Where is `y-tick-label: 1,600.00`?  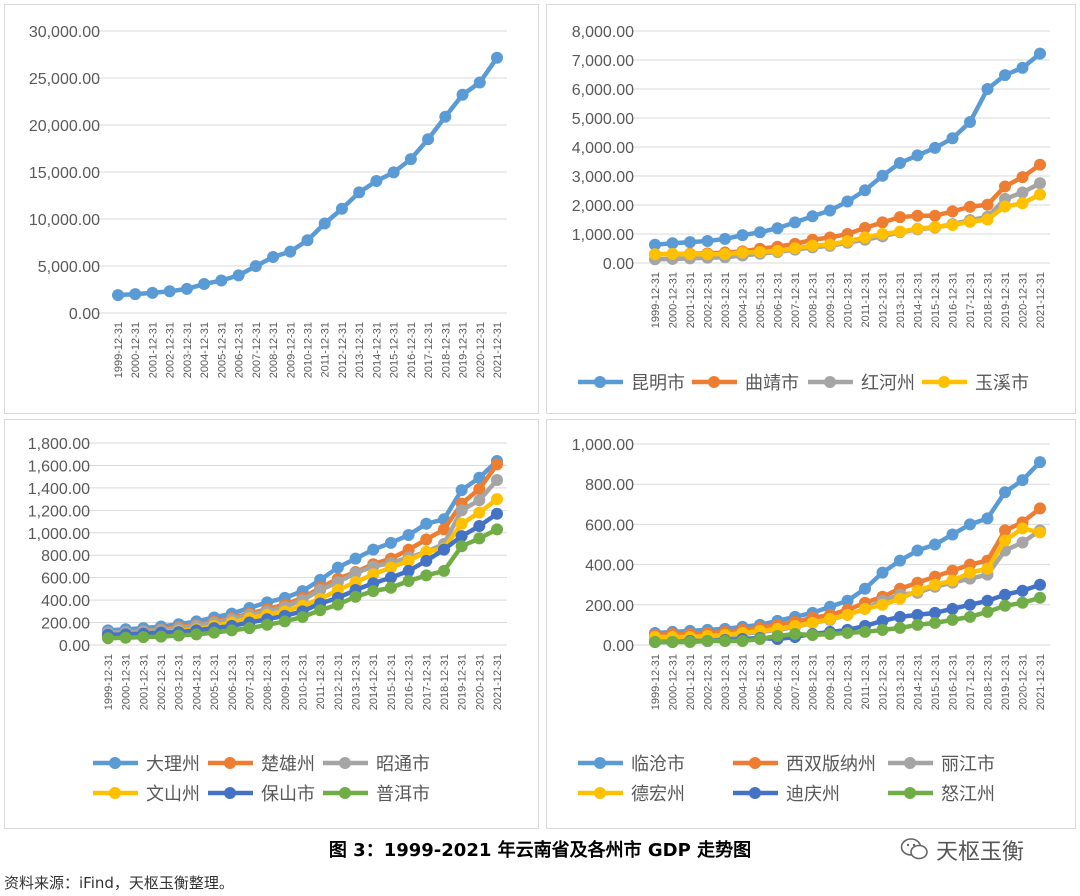 y-tick-label: 1,600.00 is located at coordinates (59, 466).